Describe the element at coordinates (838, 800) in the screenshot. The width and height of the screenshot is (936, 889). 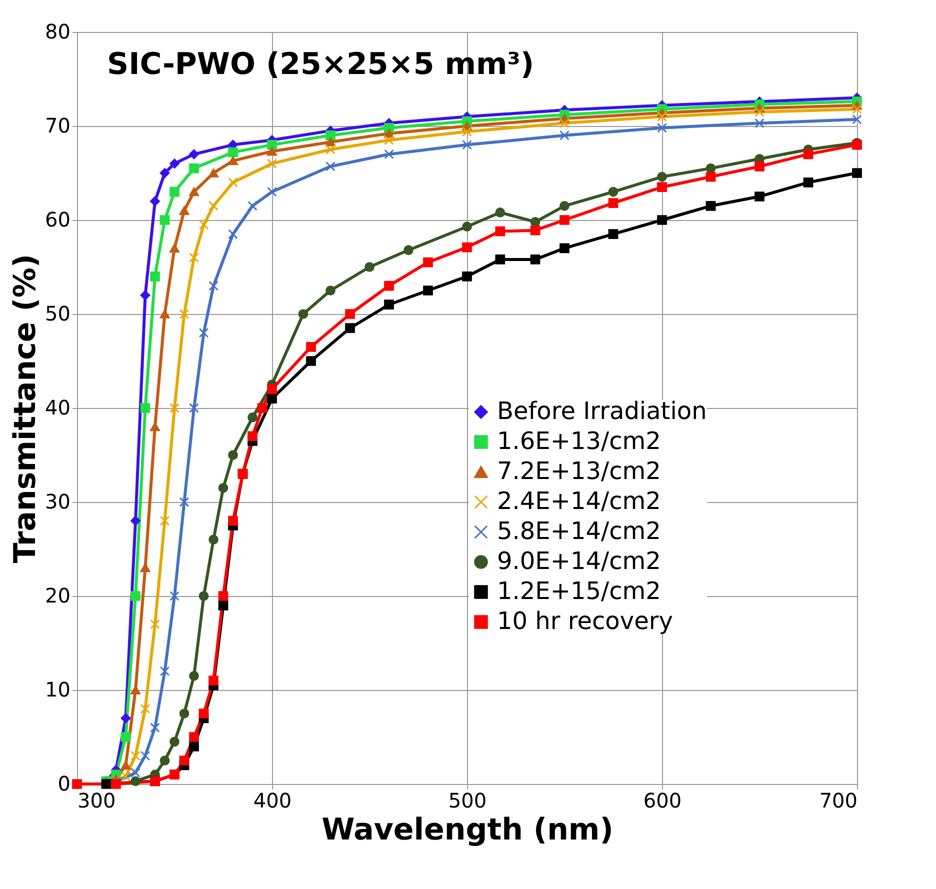
I see `x-tick-label: 700` at that location.